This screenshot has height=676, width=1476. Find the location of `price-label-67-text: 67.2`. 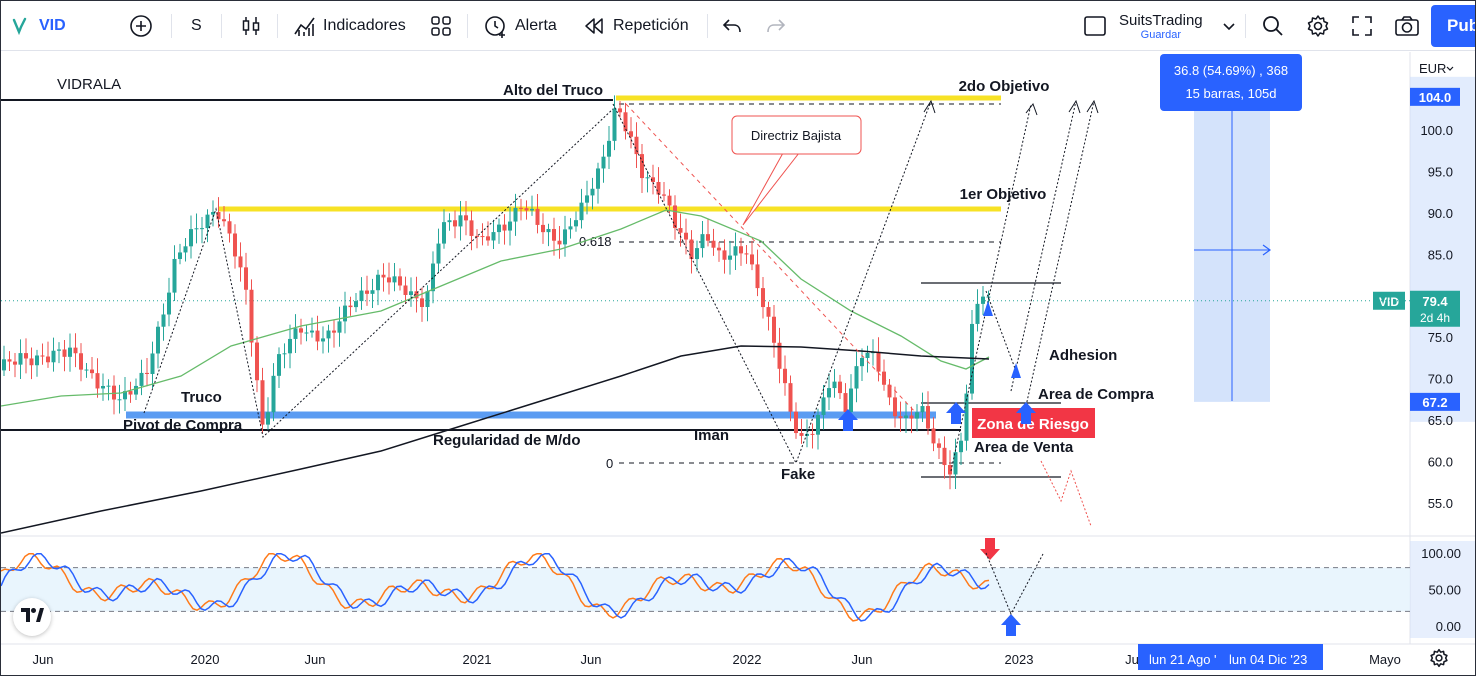

price-label-67-text: 67.2 is located at coordinates (1434, 402).